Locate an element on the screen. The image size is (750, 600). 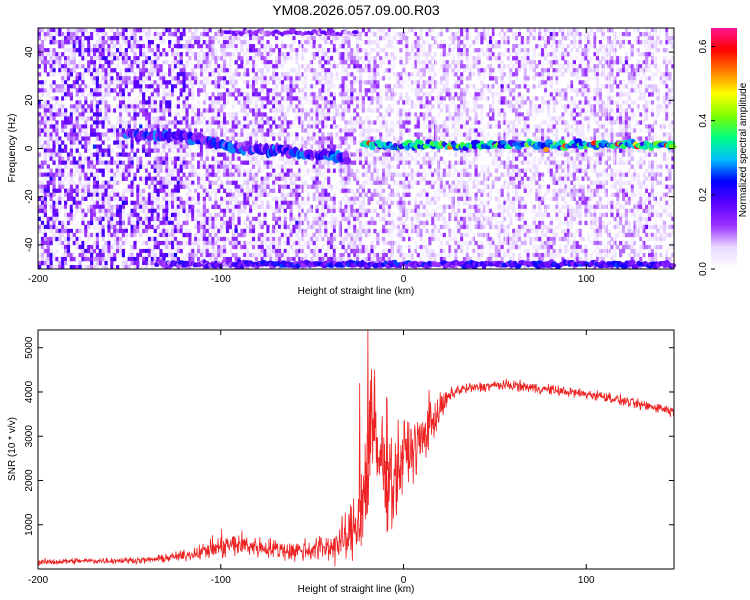
colorbar-label: Normalized spectral amplitude is located at coordinates (743, 149).